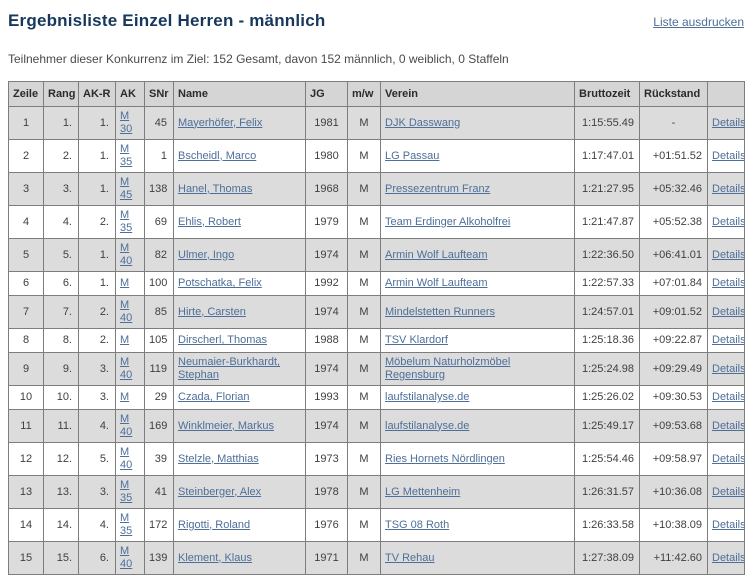 The width and height of the screenshot is (751, 585). Describe the element at coordinates (448, 221) in the screenshot. I see `club-link: Team Erdinger Alkoholfrei` at that location.